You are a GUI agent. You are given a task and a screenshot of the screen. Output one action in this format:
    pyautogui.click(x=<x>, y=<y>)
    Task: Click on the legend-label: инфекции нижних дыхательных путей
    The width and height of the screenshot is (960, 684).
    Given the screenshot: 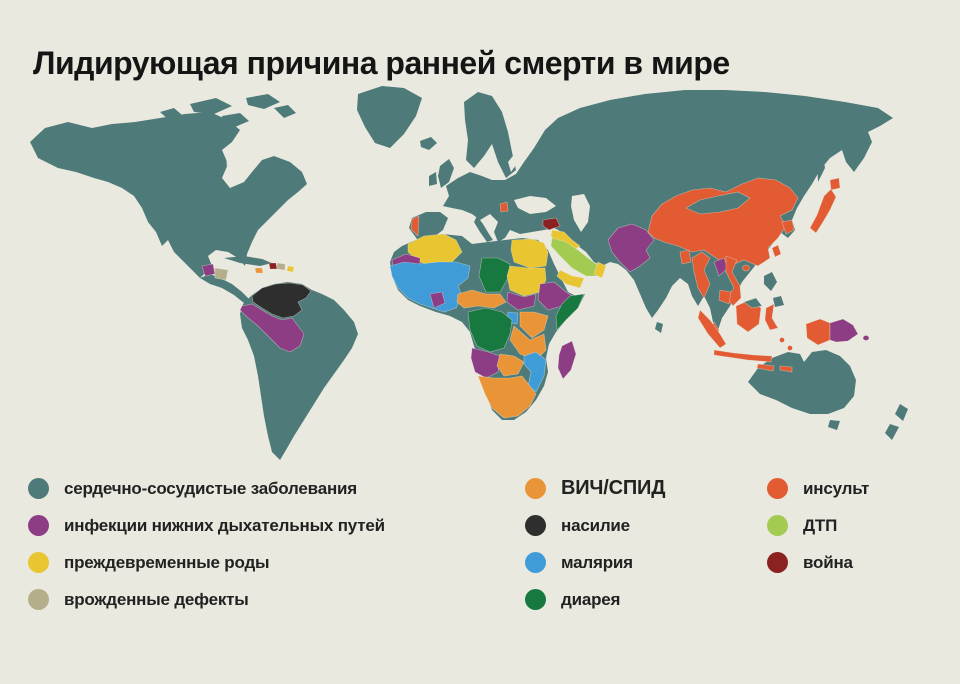 What is the action you would take?
    pyautogui.click(x=224, y=525)
    